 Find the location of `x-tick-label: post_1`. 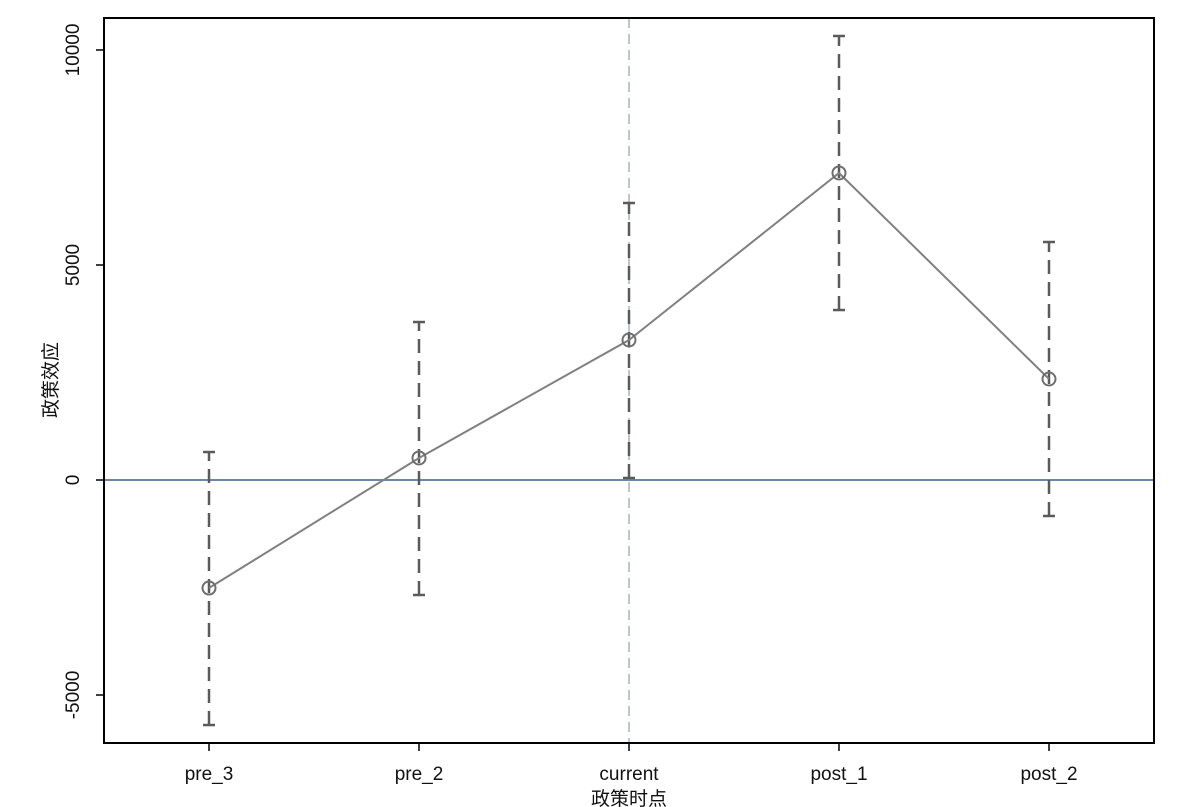

x-tick-label: post_1 is located at coordinates (838, 774).